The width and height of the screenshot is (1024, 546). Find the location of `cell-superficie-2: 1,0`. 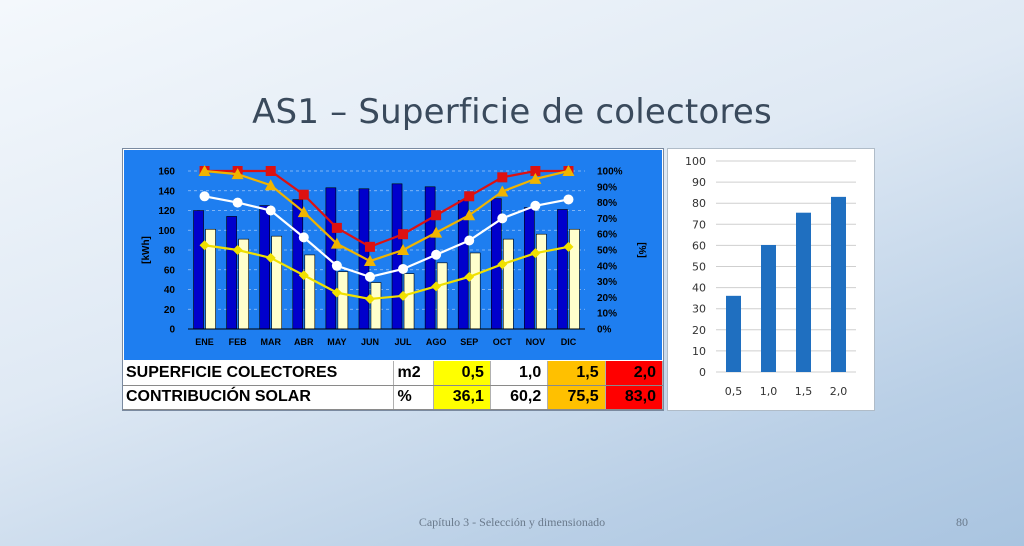

cell-superficie-2: 1,0 is located at coordinates (519, 373).